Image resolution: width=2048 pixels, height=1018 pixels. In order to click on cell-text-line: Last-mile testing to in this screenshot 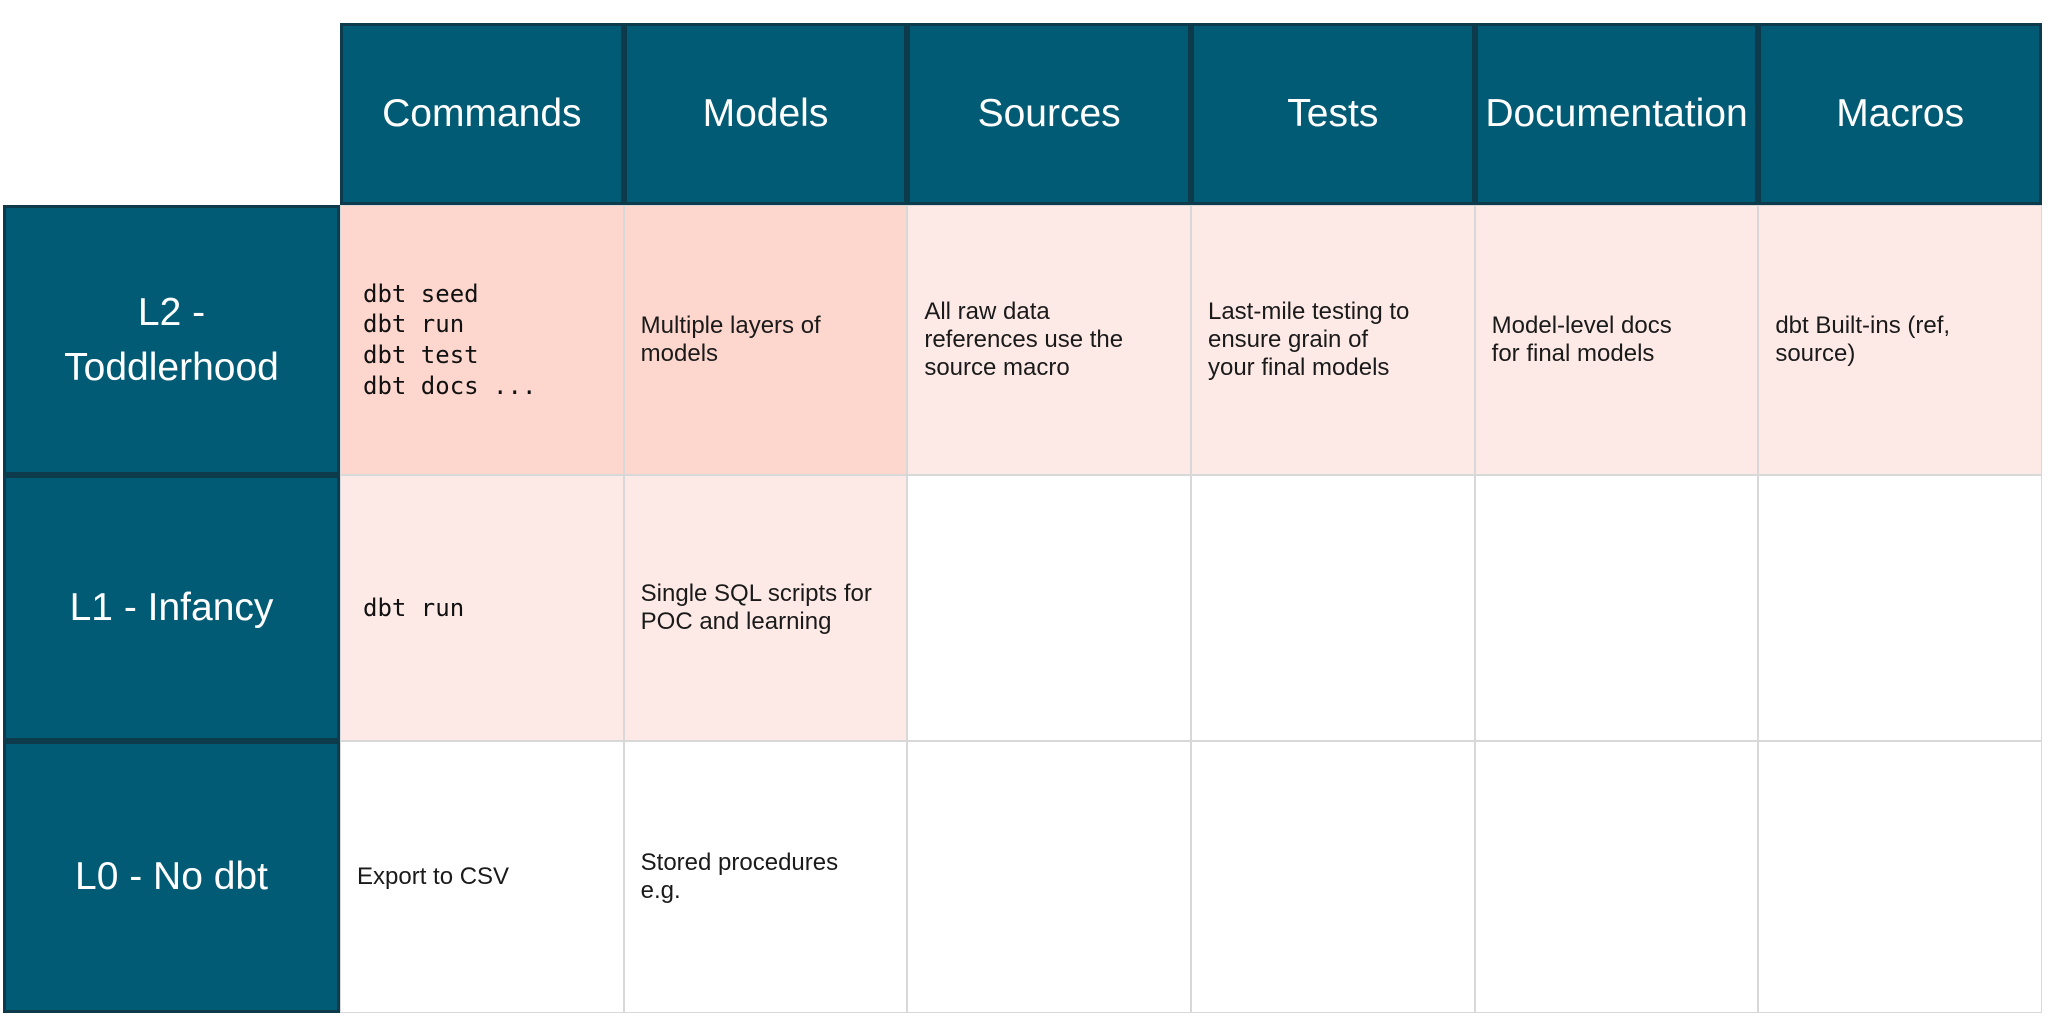, I will do `click(1308, 312)`.